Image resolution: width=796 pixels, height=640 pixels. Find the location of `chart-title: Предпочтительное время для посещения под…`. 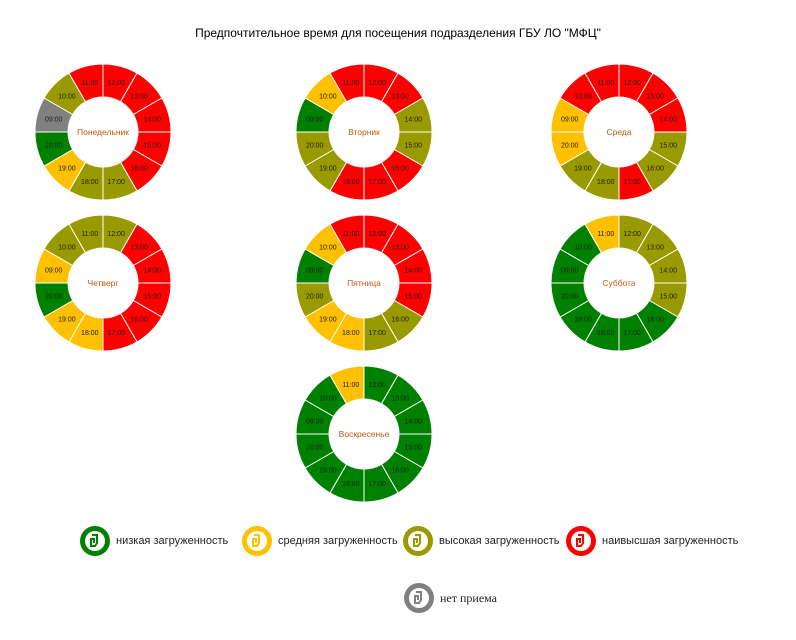

chart-title: Предпочтительное время для посещения под… is located at coordinates (398, 33).